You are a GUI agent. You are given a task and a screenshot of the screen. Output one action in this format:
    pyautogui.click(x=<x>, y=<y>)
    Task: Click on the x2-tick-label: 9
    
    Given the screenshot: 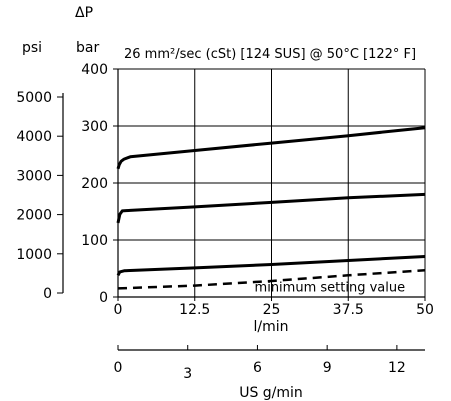 What is the action you would take?
    pyautogui.click(x=327, y=368)
    